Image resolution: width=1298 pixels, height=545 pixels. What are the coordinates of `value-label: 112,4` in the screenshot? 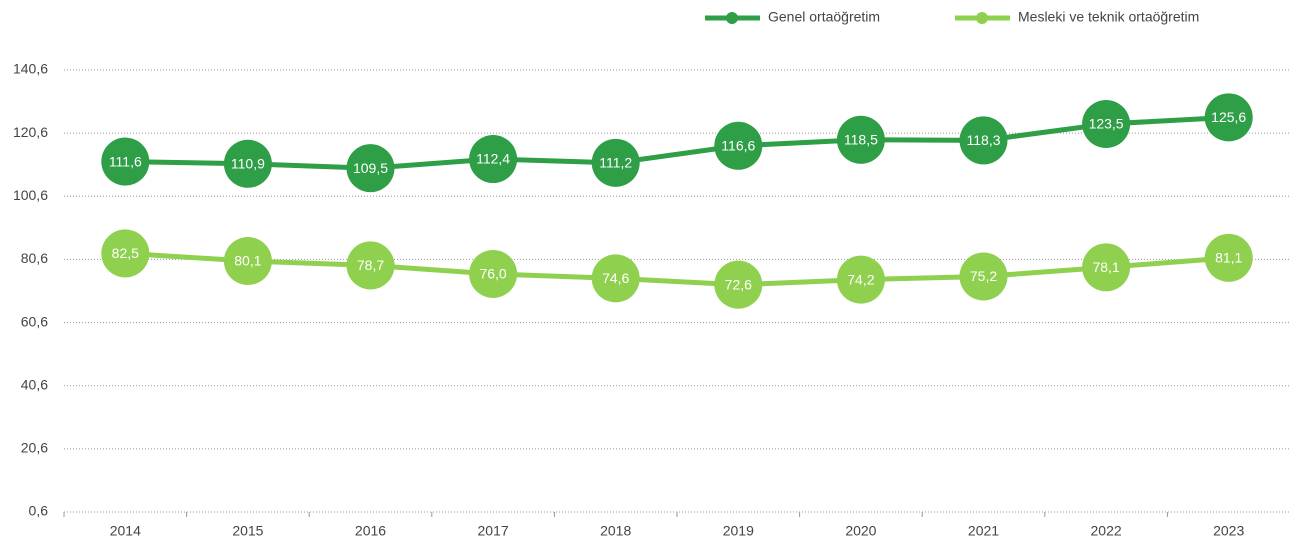 It's located at (493, 159).